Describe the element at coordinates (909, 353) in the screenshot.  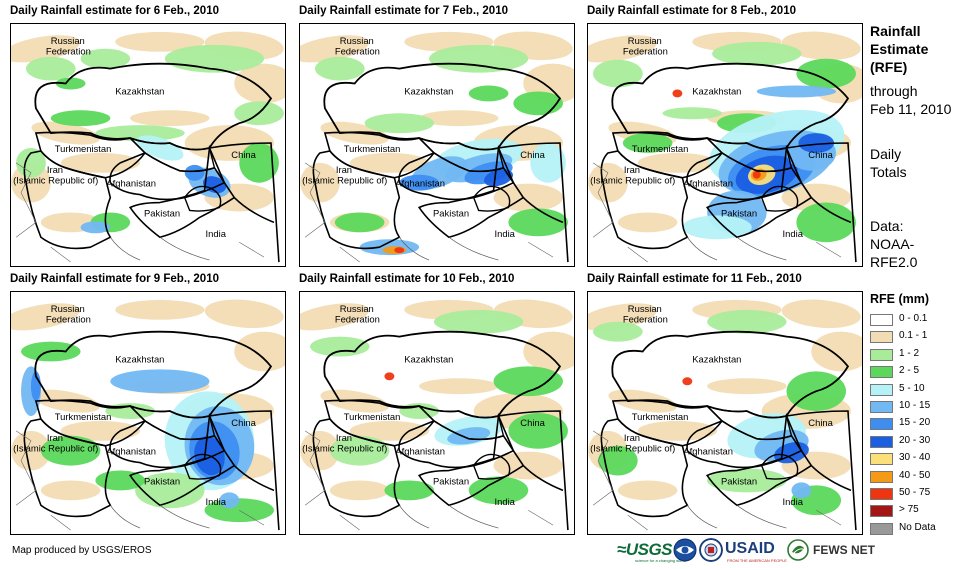
I see `legend-label: 1 - 2` at that location.